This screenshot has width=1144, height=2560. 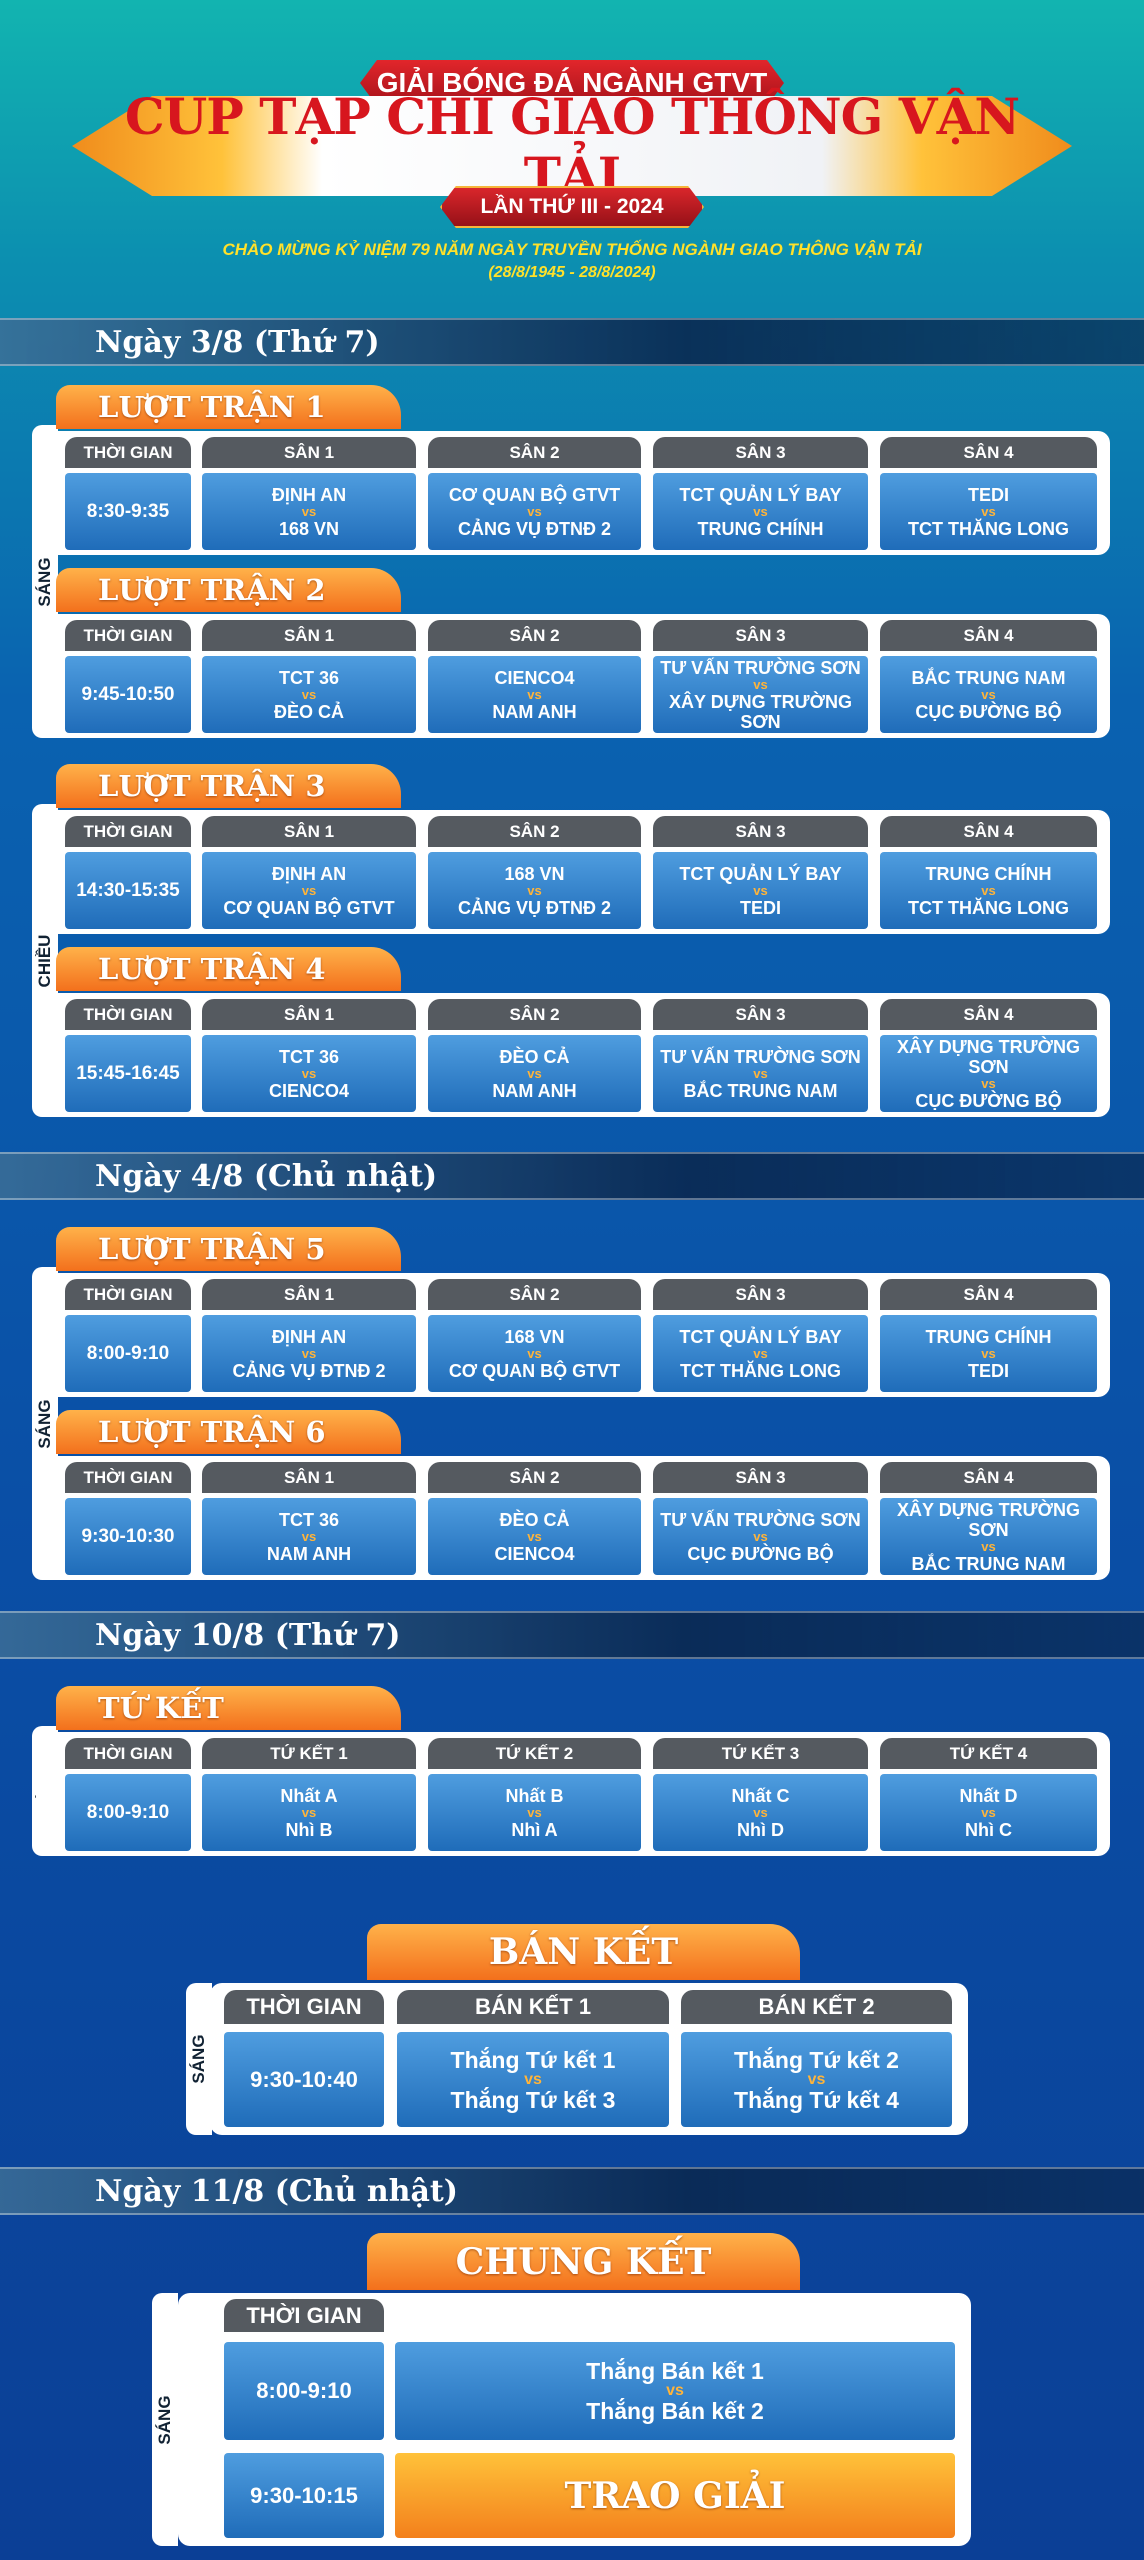 What do you see at coordinates (228, 590) in the screenshot?
I see `round-tab: LƯỢT TRẬN 2` at bounding box center [228, 590].